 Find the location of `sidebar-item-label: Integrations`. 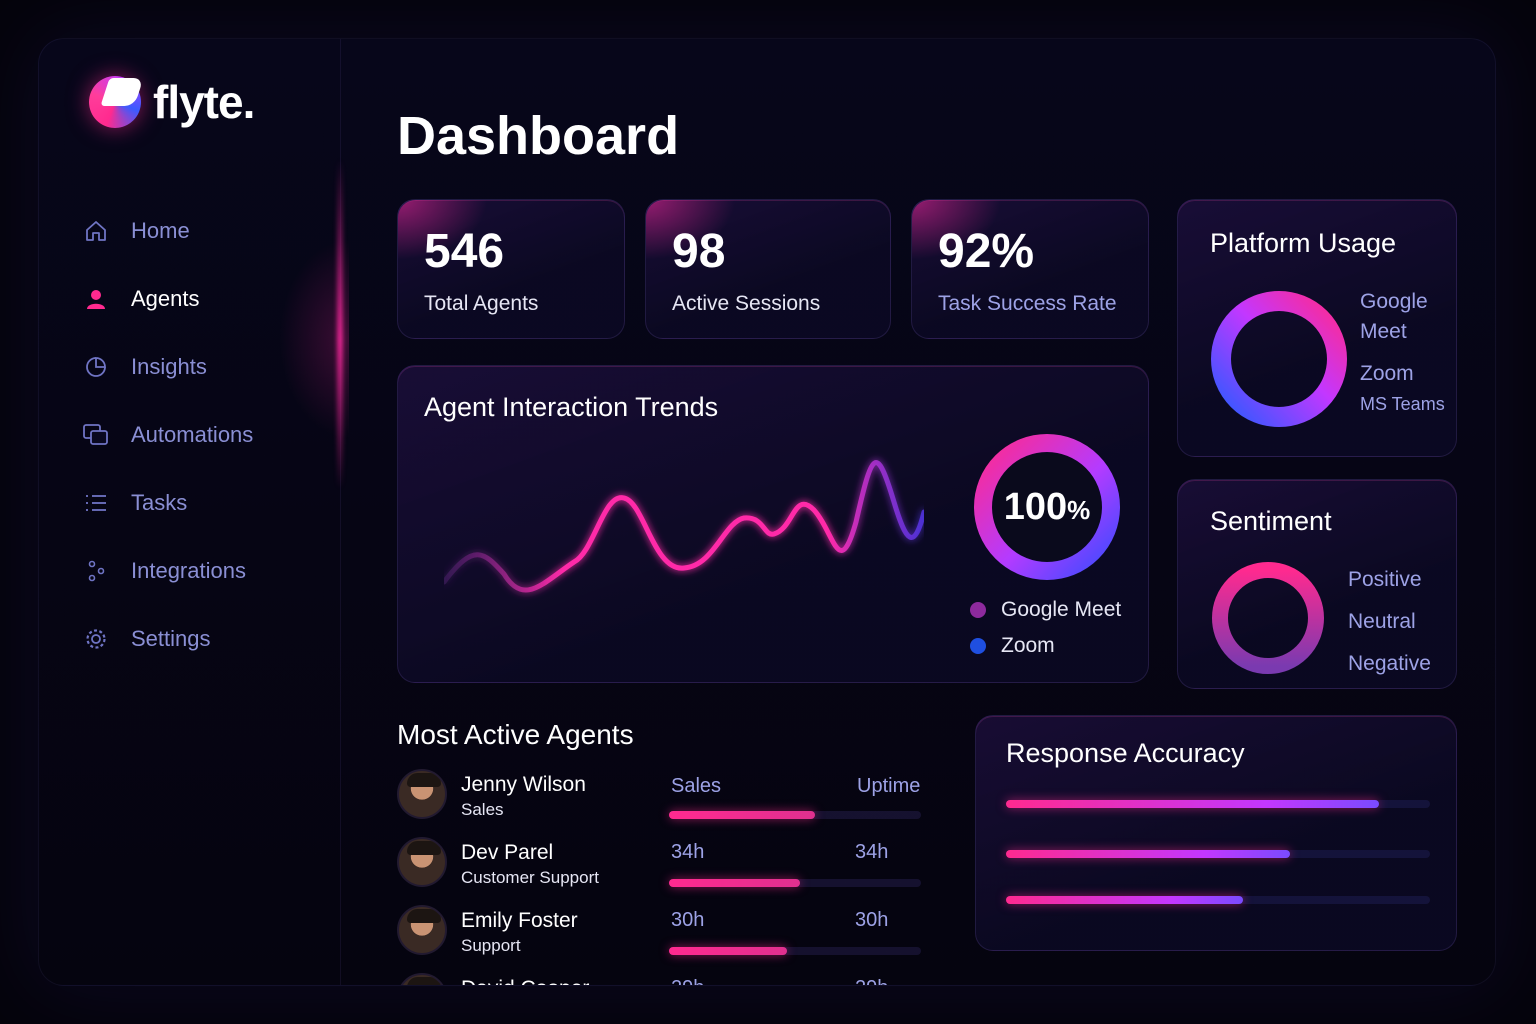

sidebar-item-label: Integrations is located at coordinates (188, 570).